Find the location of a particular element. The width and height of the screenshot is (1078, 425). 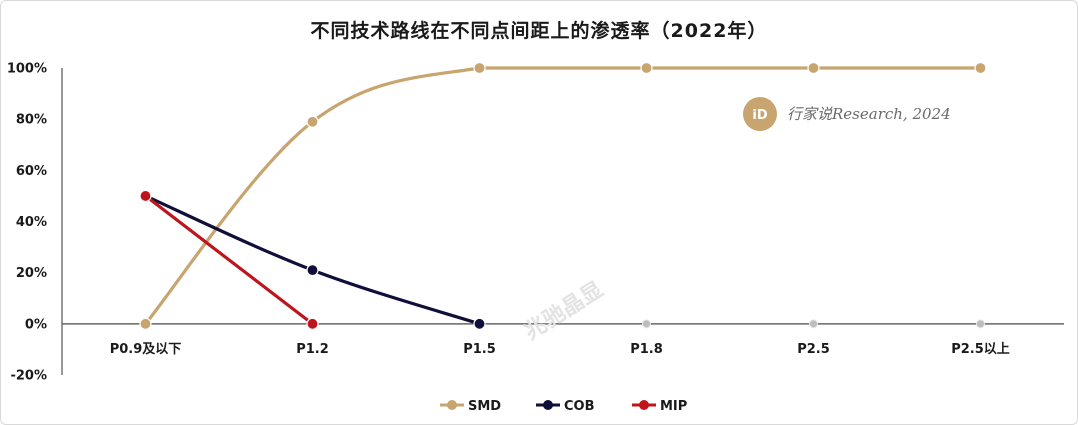

series-line-cob is located at coordinates (312, 260).